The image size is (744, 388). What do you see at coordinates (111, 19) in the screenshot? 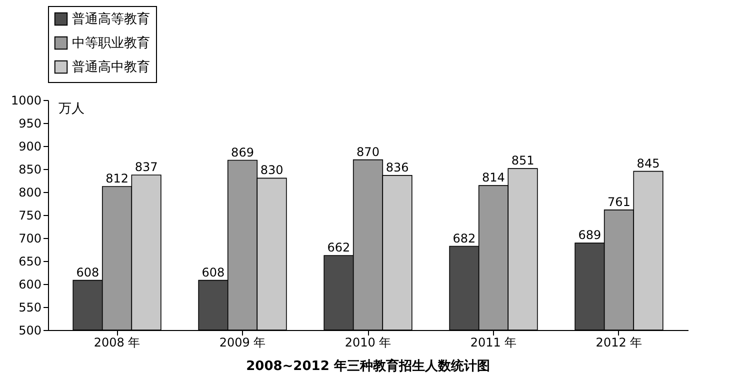
I see `legend-label: 普通高等教育` at bounding box center [111, 19].